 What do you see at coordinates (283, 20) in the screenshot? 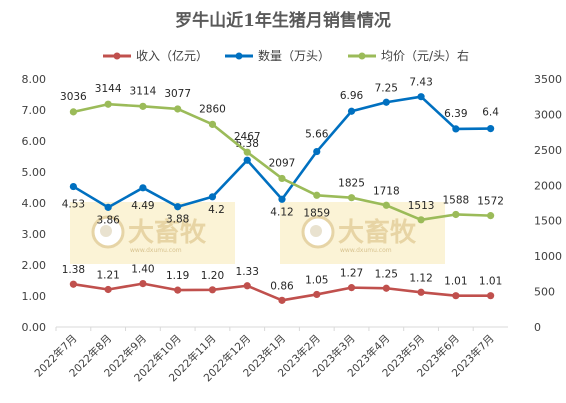
I see `chart-title: 罗牛山近1年生猪月销售情况` at bounding box center [283, 20].